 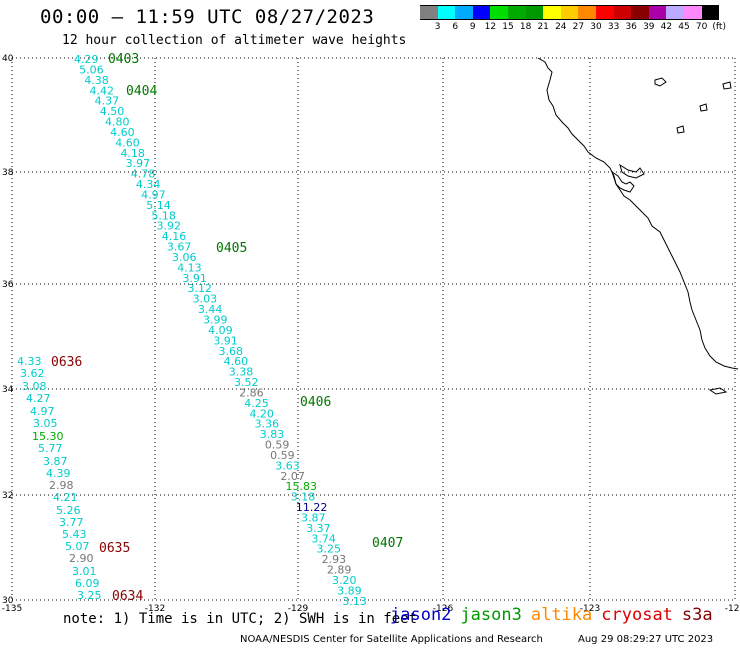 I want to click on longitude-label: -129, so click(x=298, y=609).